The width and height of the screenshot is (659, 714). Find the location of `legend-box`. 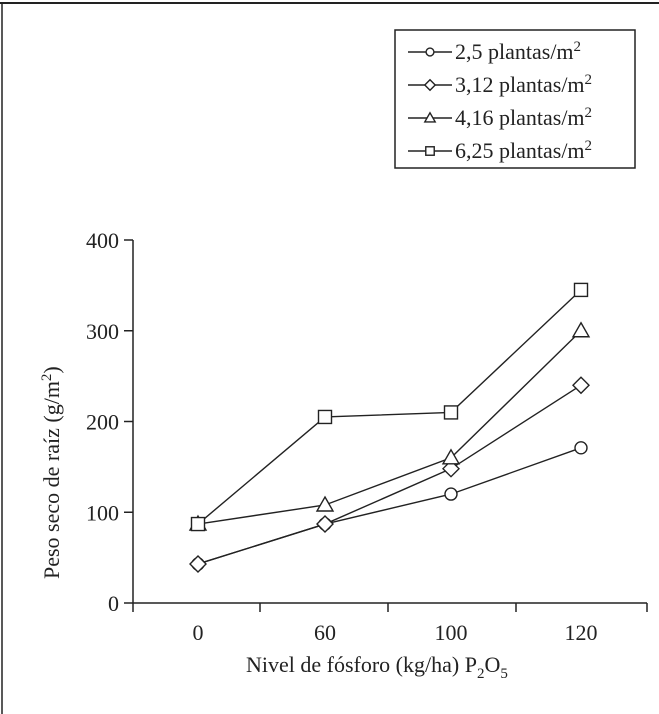

legend-box is located at coordinates (515, 99).